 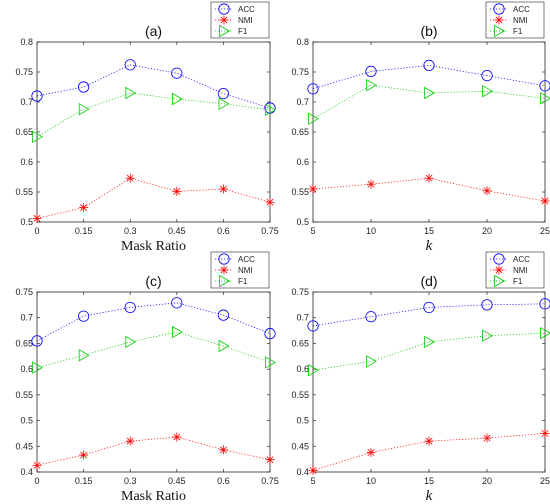 I want to click on legend-label-f1: F1, so click(x=518, y=281).